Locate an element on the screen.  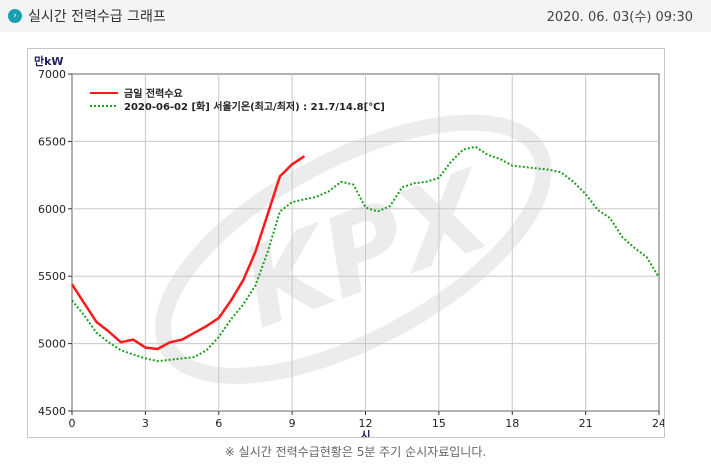
footer-note: ※ 실시간 전력수급현황은 5분 주기 순시자료입니다. is located at coordinates (355, 452).